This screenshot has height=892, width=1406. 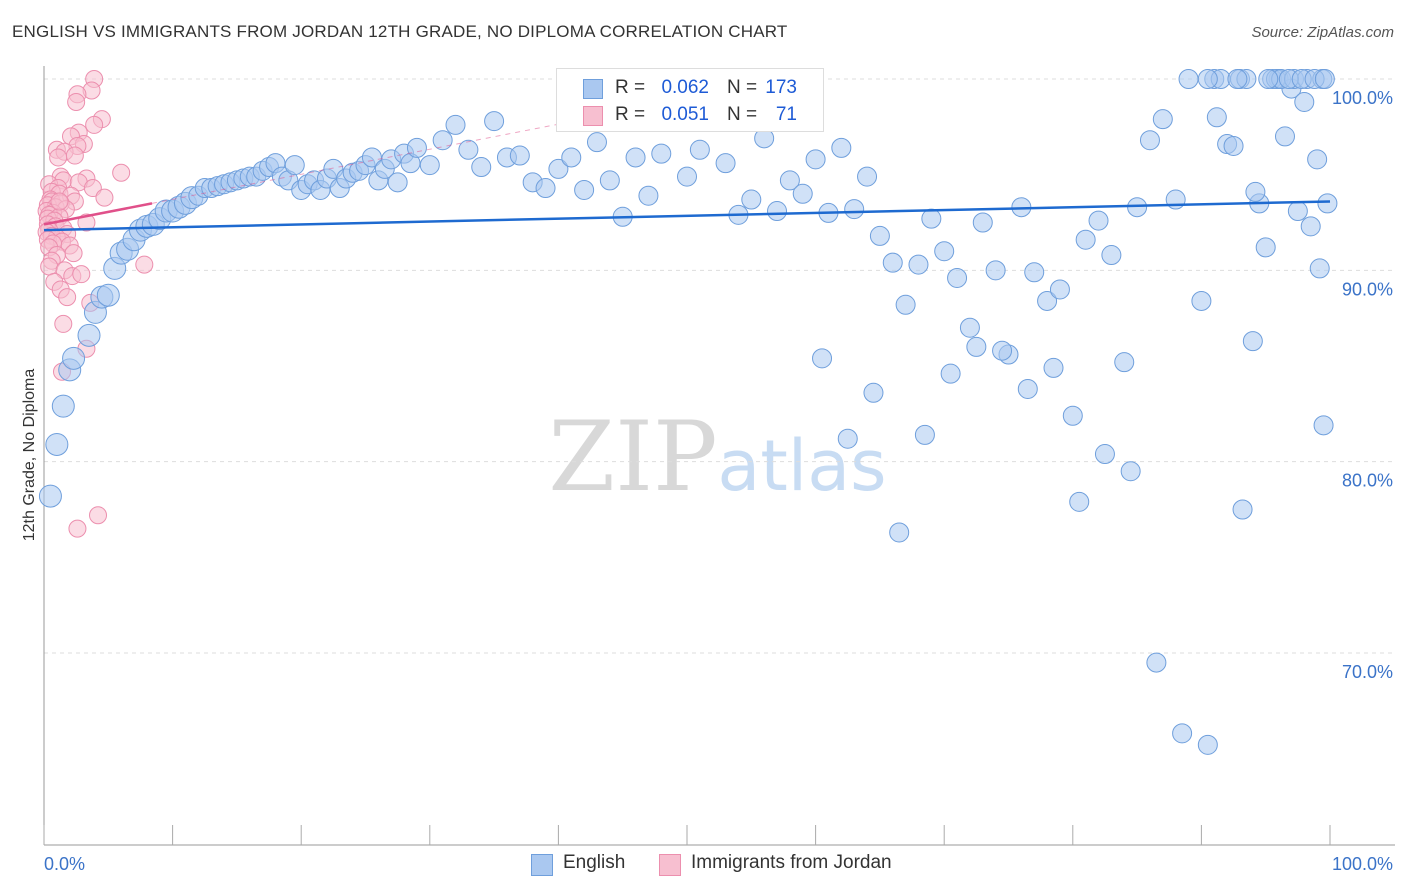 I want to click on stats-legend: R = 0.062 N = 173 R = 0.051 N = 71, so click(x=690, y=100).